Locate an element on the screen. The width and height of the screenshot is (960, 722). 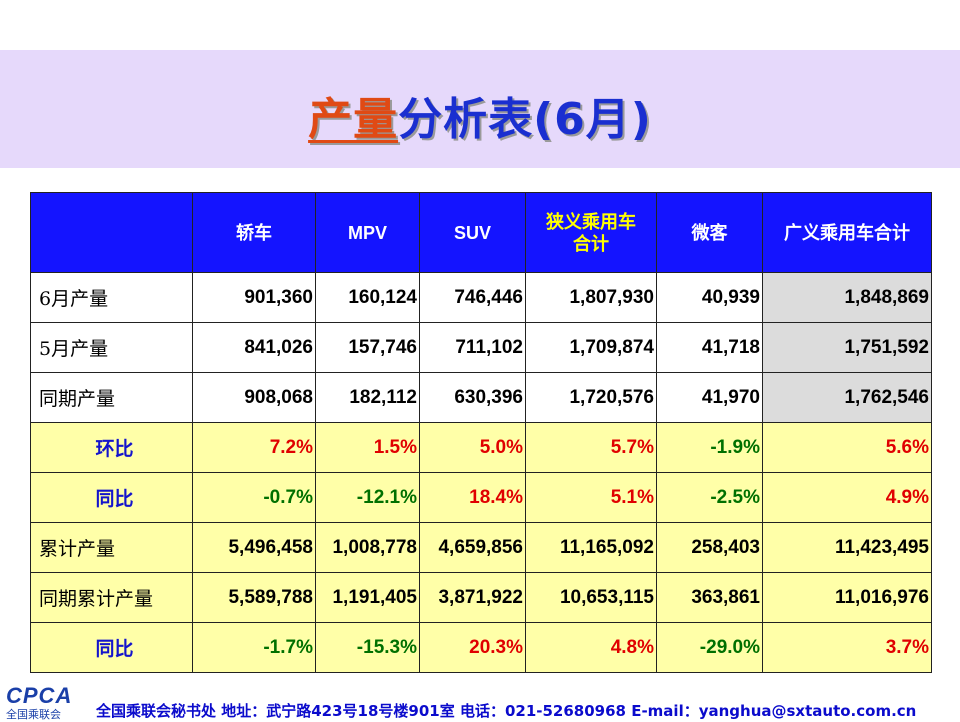
table-cell: 908,068 is located at coordinates (254, 397).